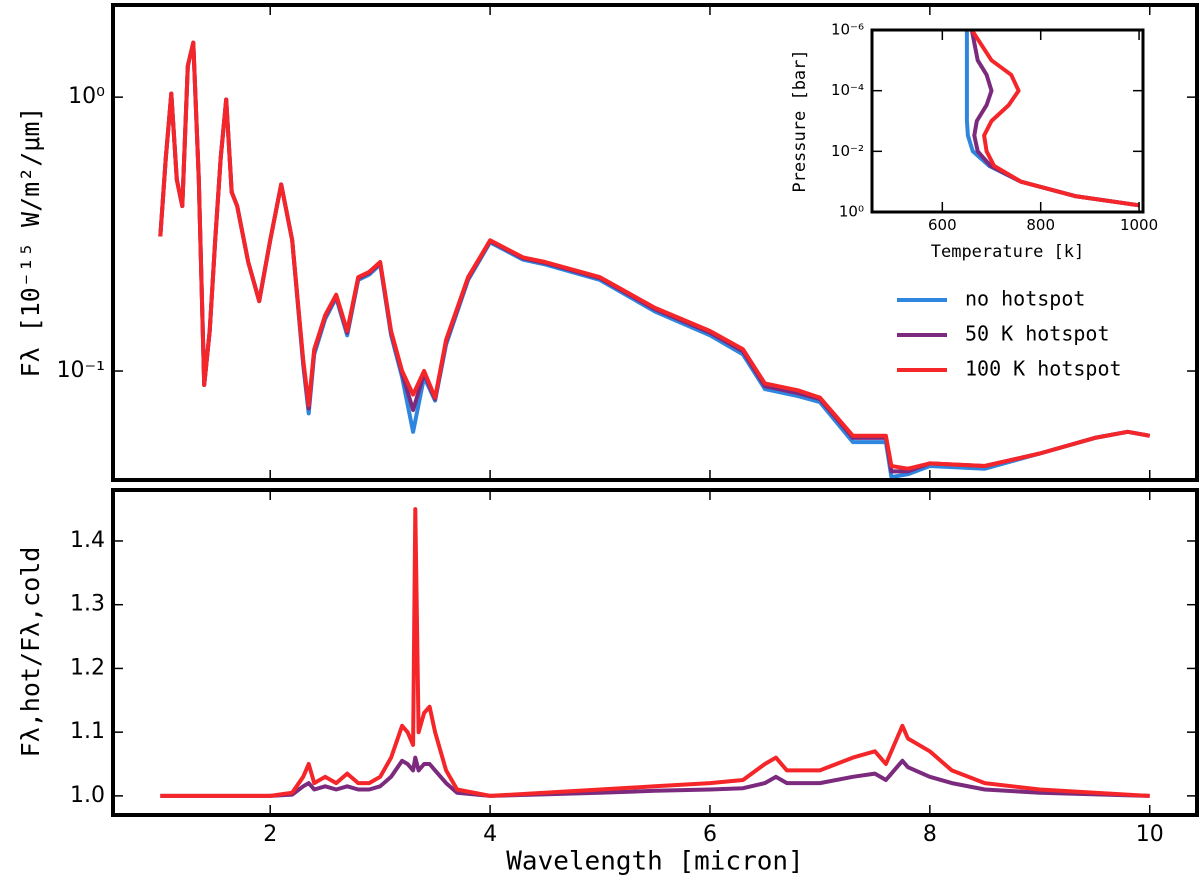 This screenshot has height=884, width=1200. I want to click on y-tick-label: 10⁻⁴, so click(847, 90).